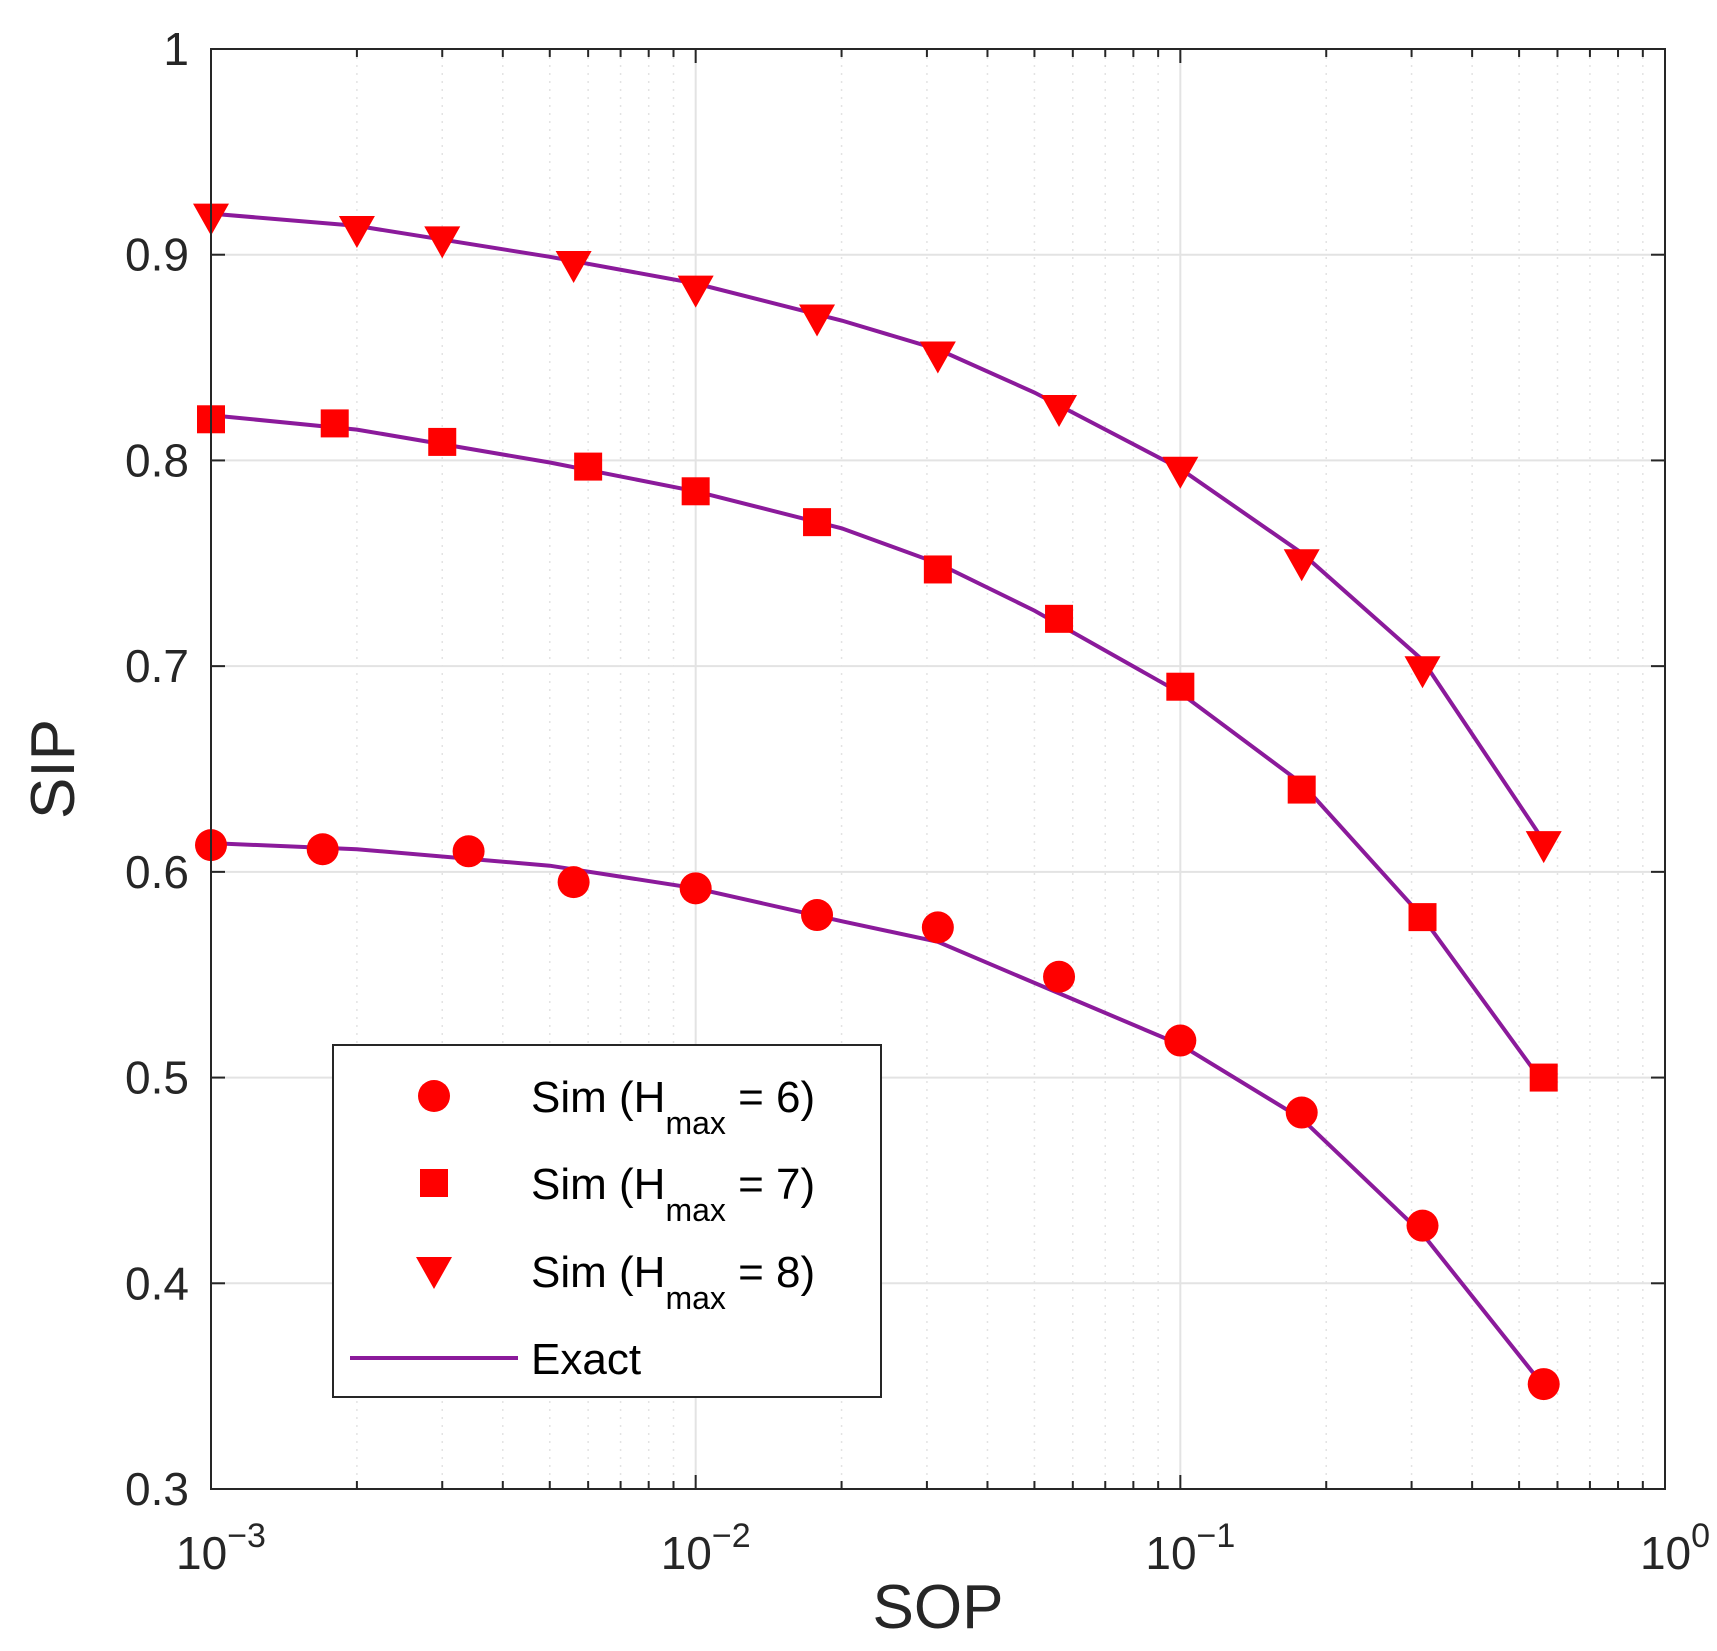  Describe the element at coordinates (1675, 1548) in the screenshot. I see `x-tick-label: 10⁰` at that location.